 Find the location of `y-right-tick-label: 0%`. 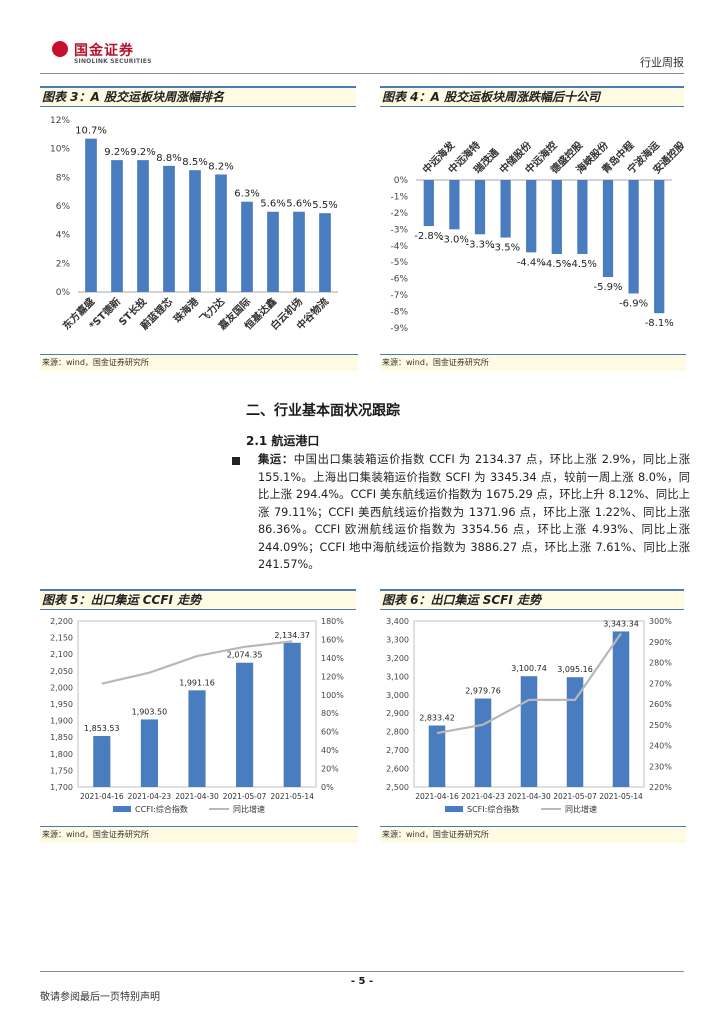

y-right-tick-label: 0% is located at coordinates (327, 787).